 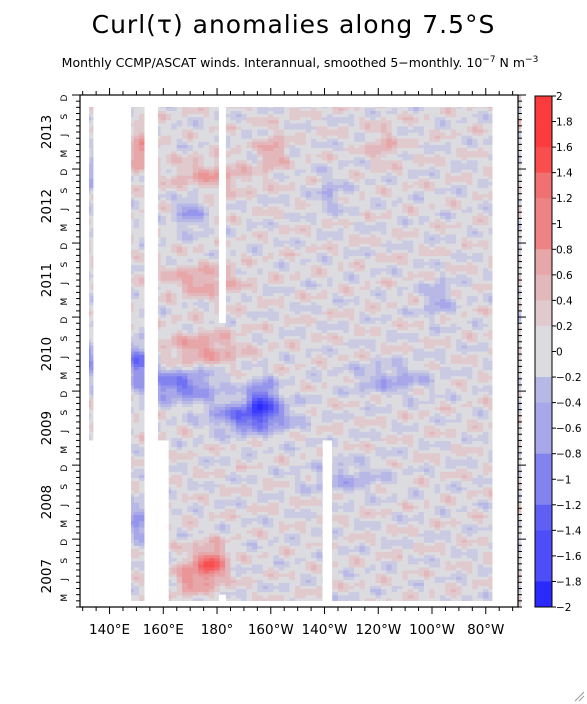 I want to click on colorbar-label: 0.2, so click(x=564, y=327).